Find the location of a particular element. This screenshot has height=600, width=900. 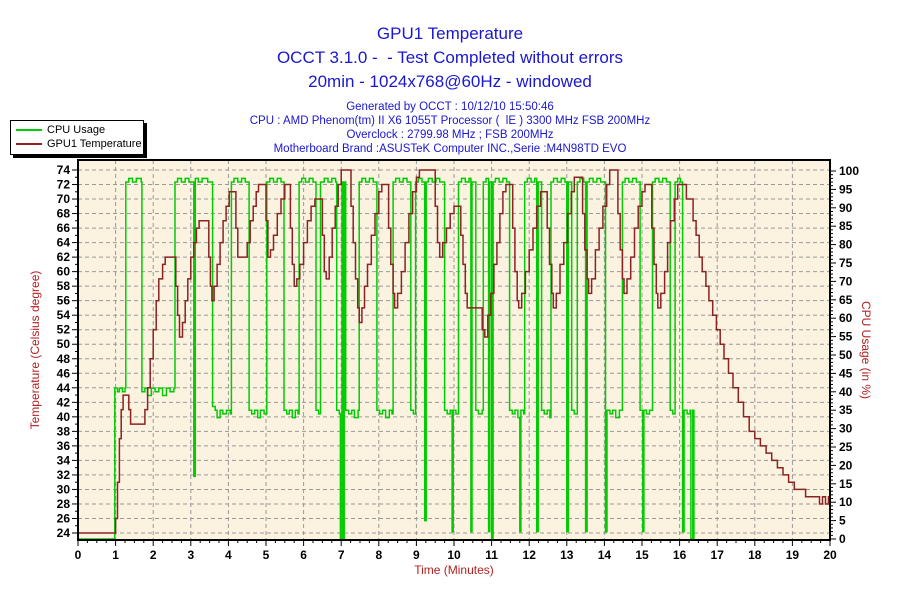

svg-text: 72 is located at coordinates (64, 185).